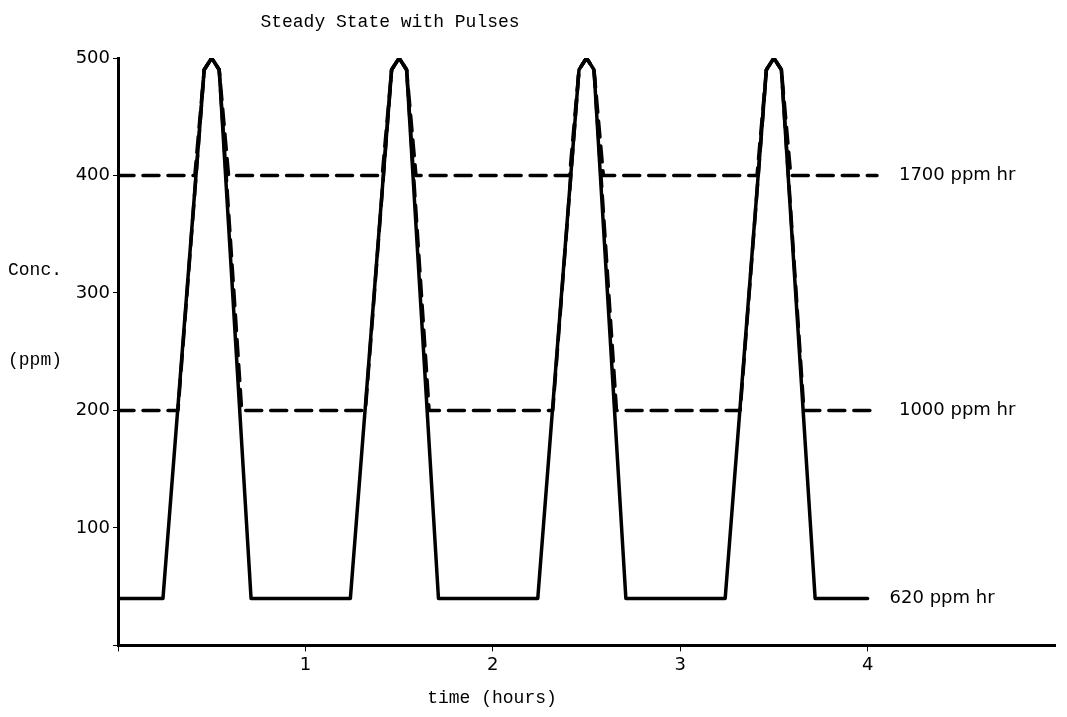 Image resolution: width=1067 pixels, height=717 pixels. Describe the element at coordinates (957, 174) in the screenshot. I see `series-label: 1700 ppm hr` at that location.